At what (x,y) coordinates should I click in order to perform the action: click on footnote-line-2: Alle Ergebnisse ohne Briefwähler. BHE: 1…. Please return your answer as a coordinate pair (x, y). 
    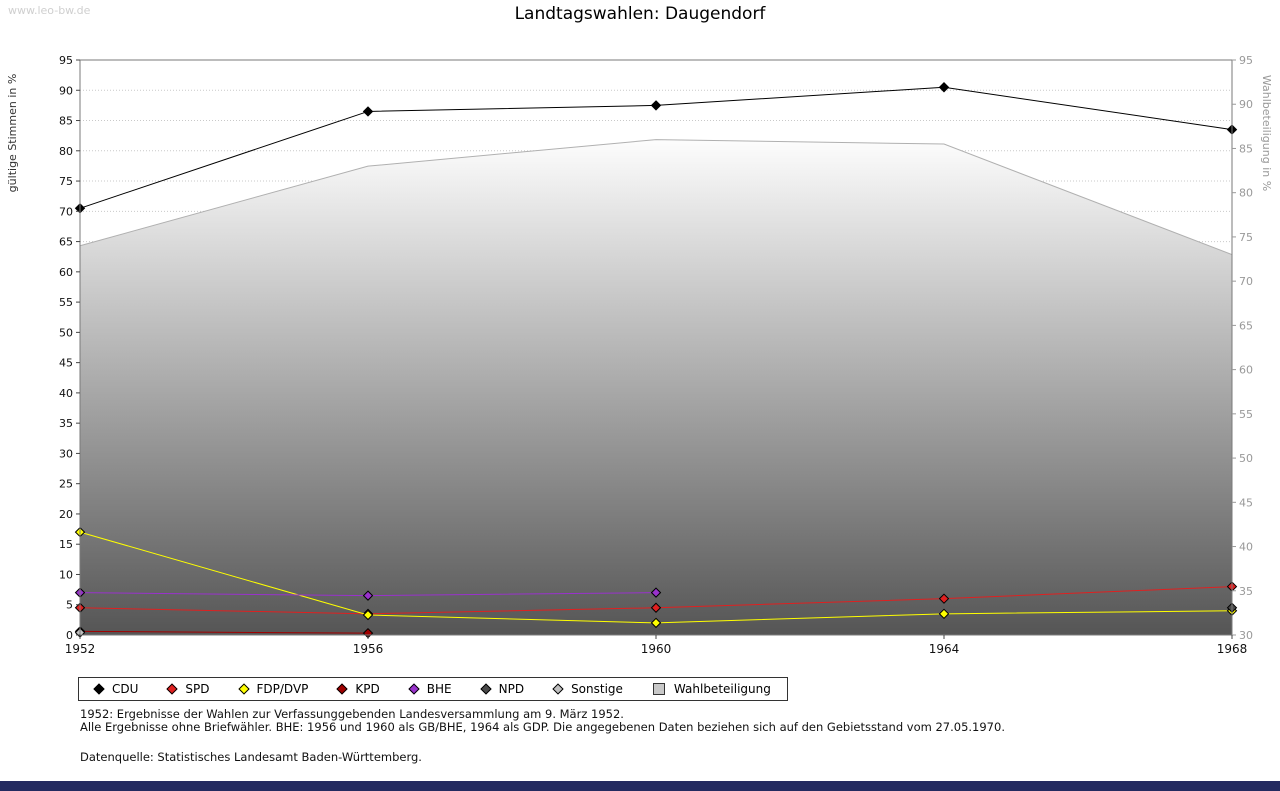
    Looking at the image, I should click on (542, 727).